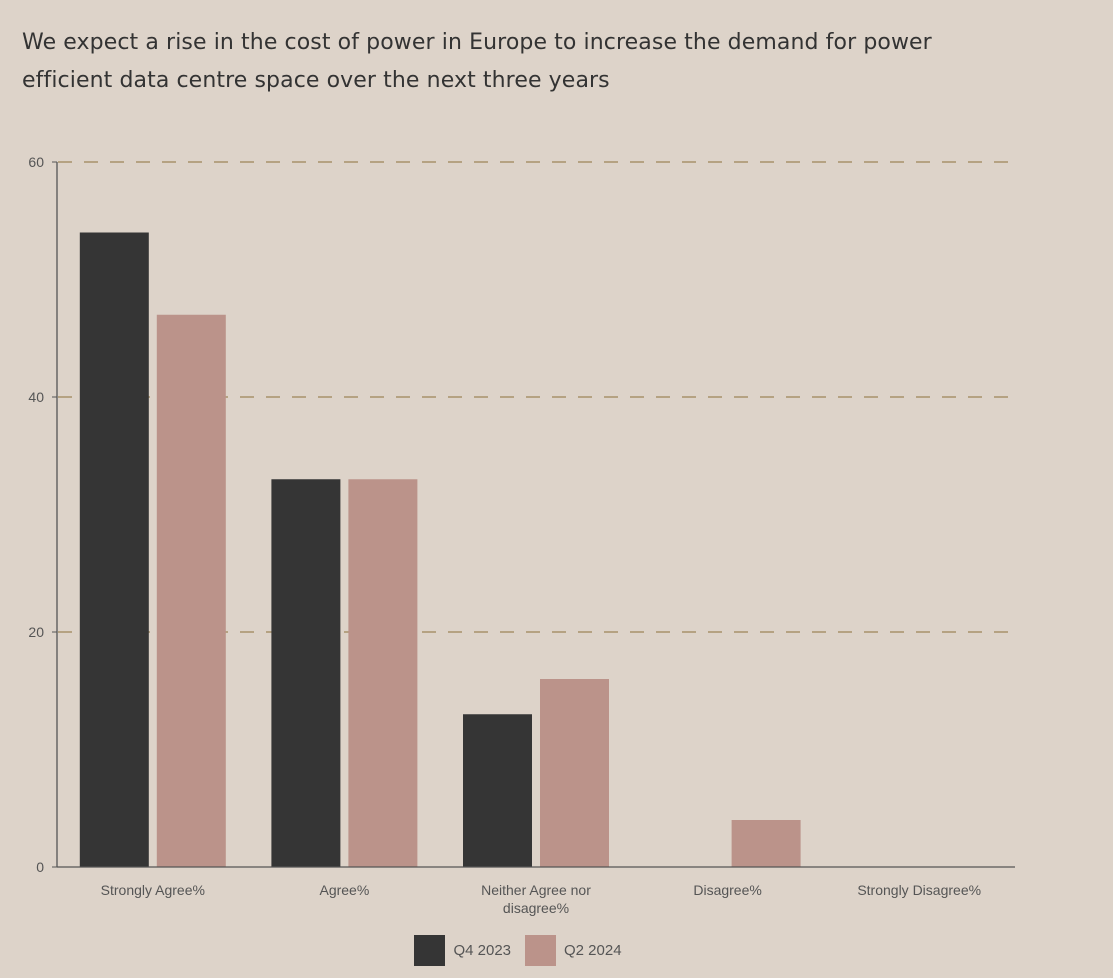 The width and height of the screenshot is (1113, 978). Describe the element at coordinates (40, 867) in the screenshot. I see `y-tick-label-0: 0` at that location.